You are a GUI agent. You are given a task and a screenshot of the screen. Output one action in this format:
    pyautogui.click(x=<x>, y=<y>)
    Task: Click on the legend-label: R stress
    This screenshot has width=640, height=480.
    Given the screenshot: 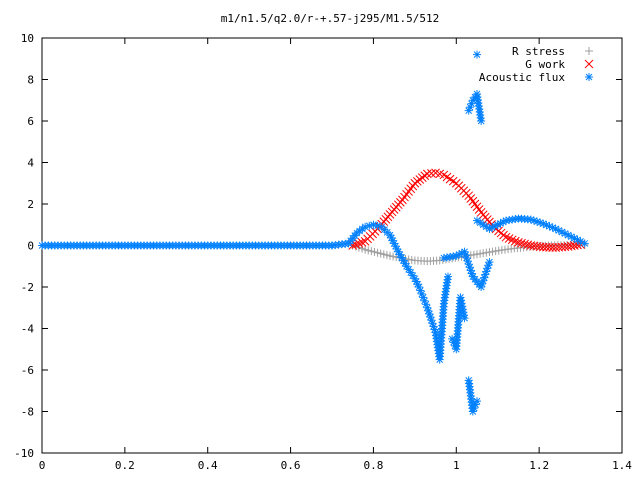 What is the action you would take?
    pyautogui.click(x=538, y=51)
    